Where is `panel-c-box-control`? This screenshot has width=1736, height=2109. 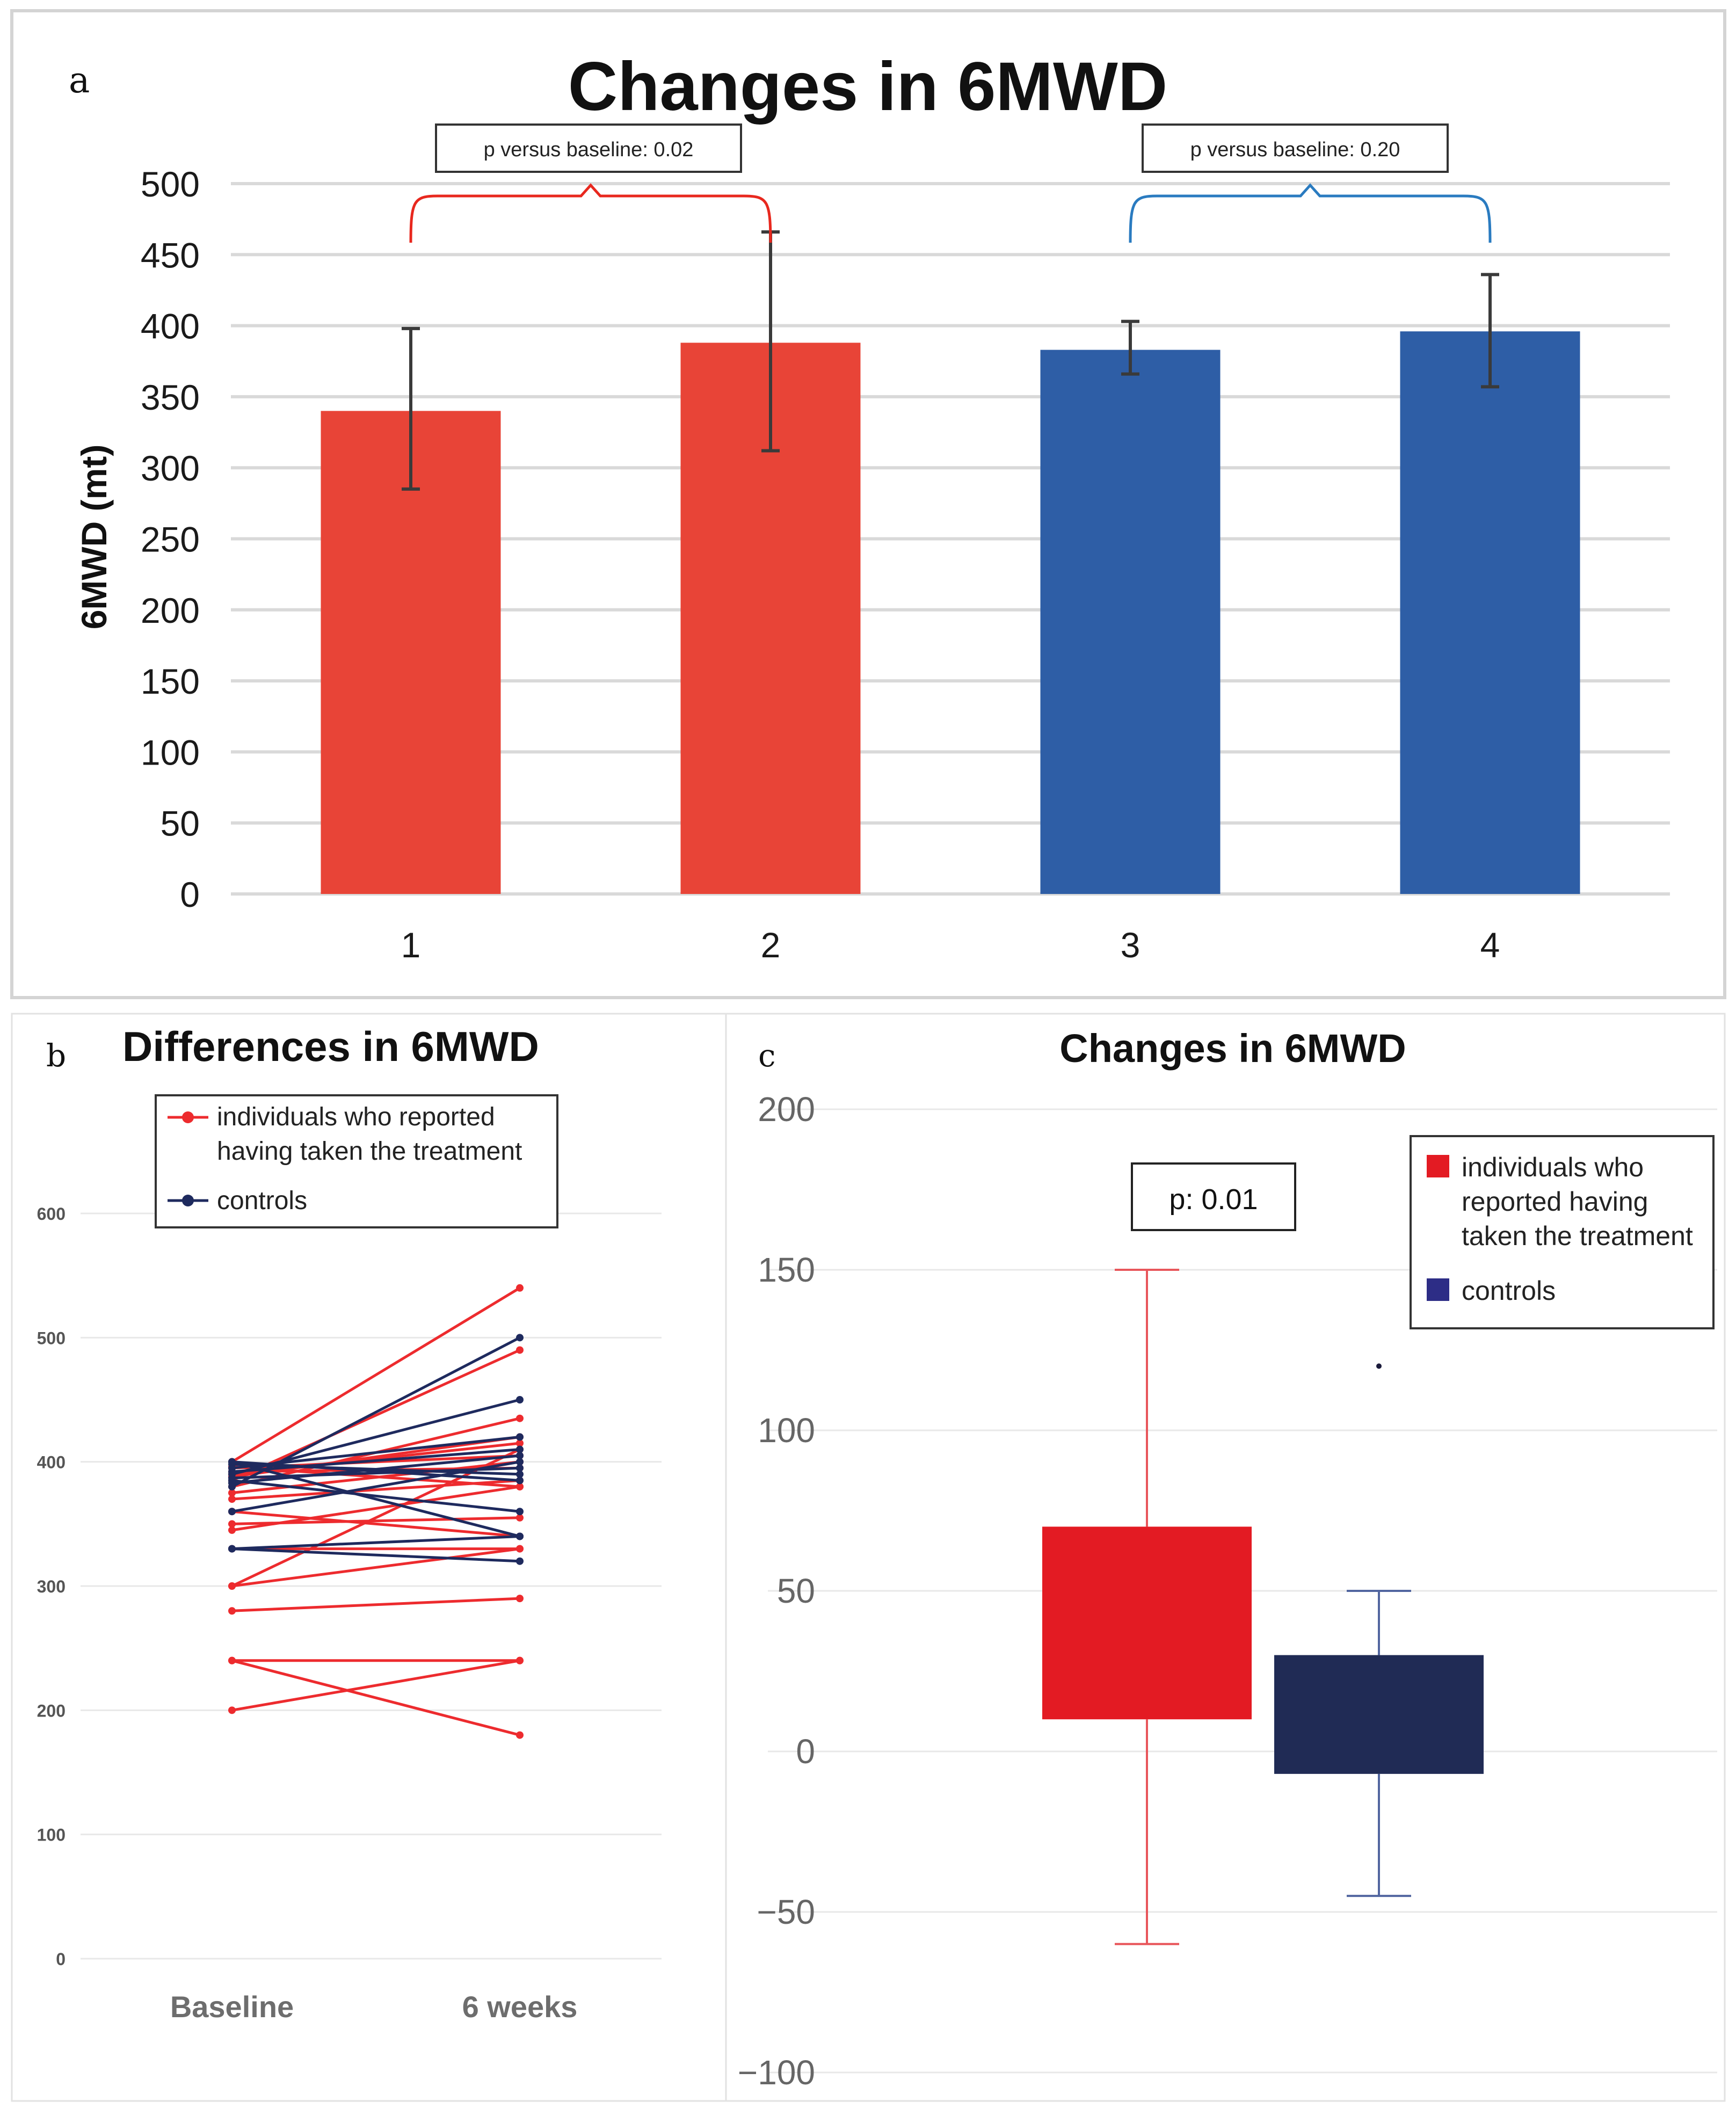 panel-c-box-control is located at coordinates (1379, 1714).